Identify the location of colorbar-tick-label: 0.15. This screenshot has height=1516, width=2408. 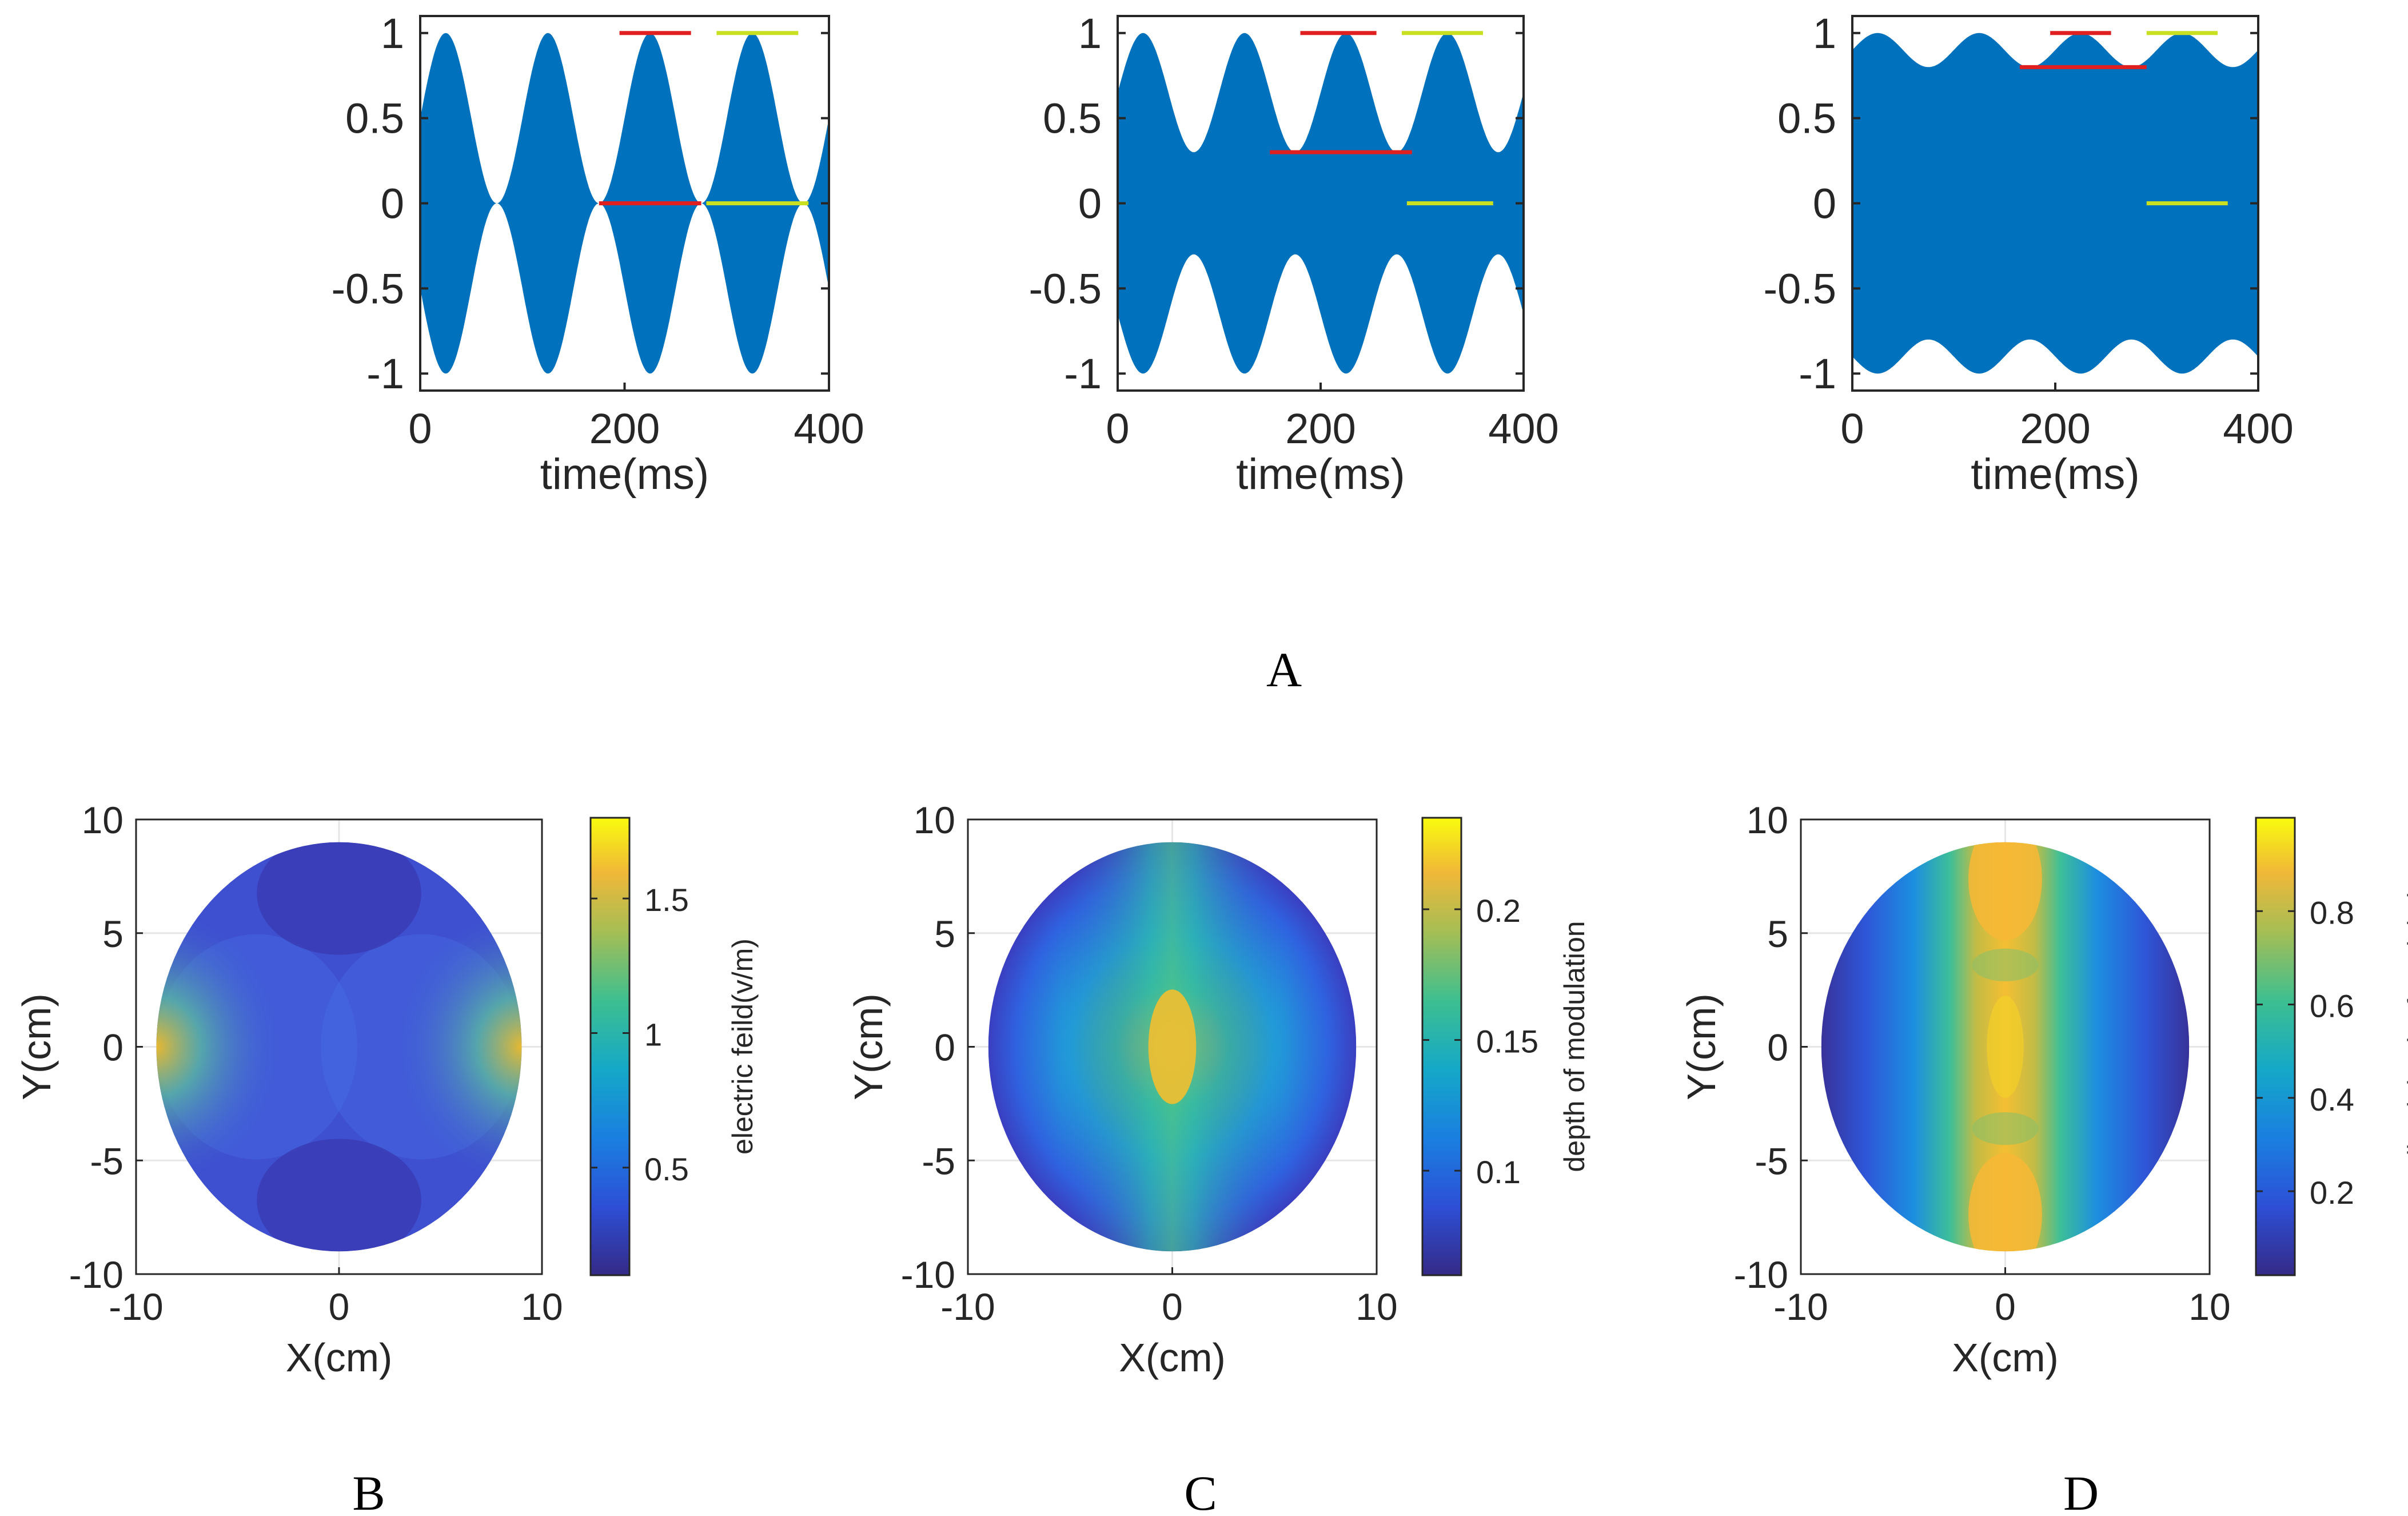
(1507, 1042).